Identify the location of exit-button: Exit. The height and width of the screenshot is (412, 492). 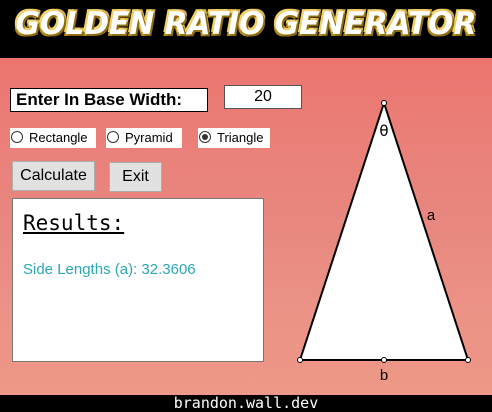
(135, 177).